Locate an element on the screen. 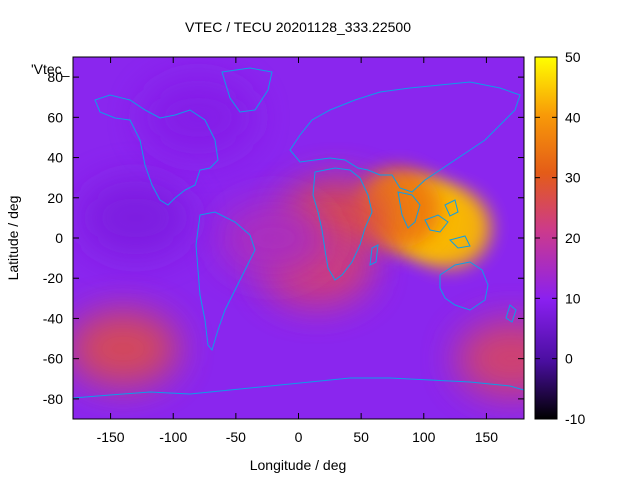  y-tick-label: -40 is located at coordinates (53, 318).